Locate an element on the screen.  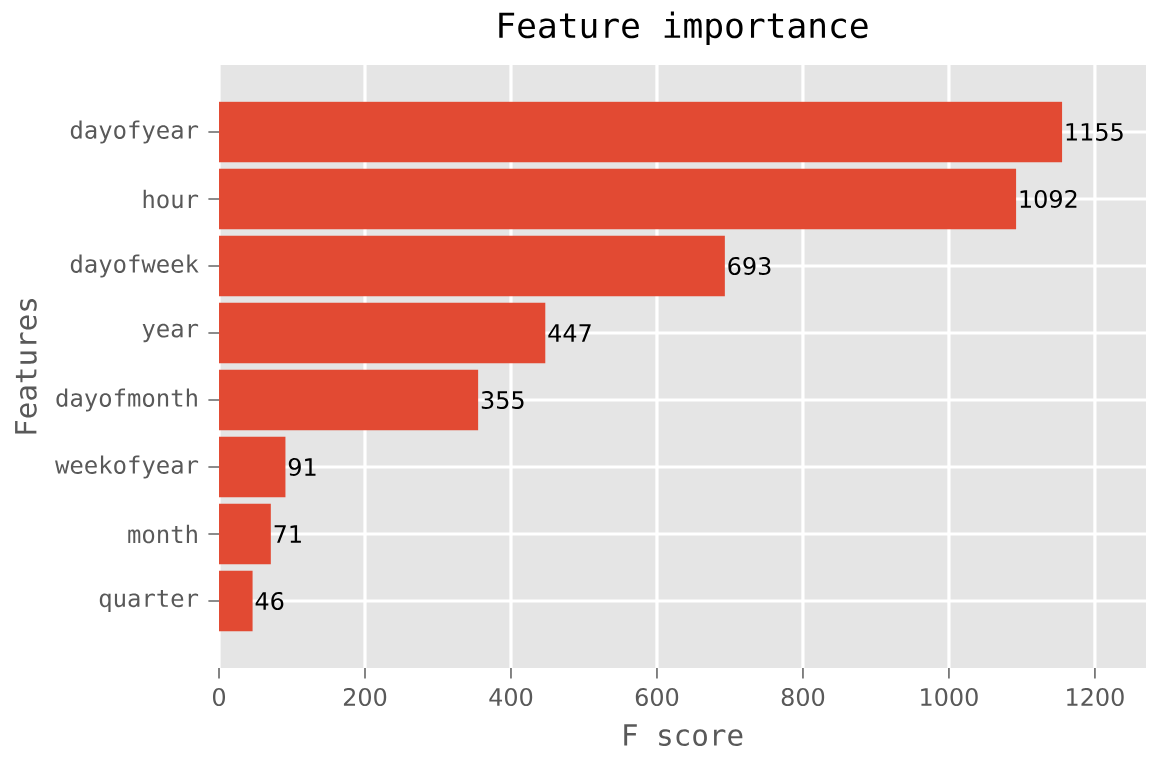
y-tick-label: quarter is located at coordinates (149, 601).